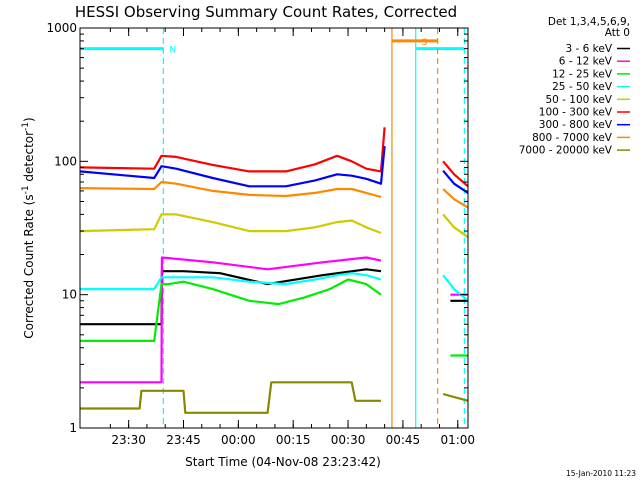 Image resolution: width=640 pixels, height=484 pixels. I want to click on legend-label-1: 6 - 12 keV, so click(586, 62).